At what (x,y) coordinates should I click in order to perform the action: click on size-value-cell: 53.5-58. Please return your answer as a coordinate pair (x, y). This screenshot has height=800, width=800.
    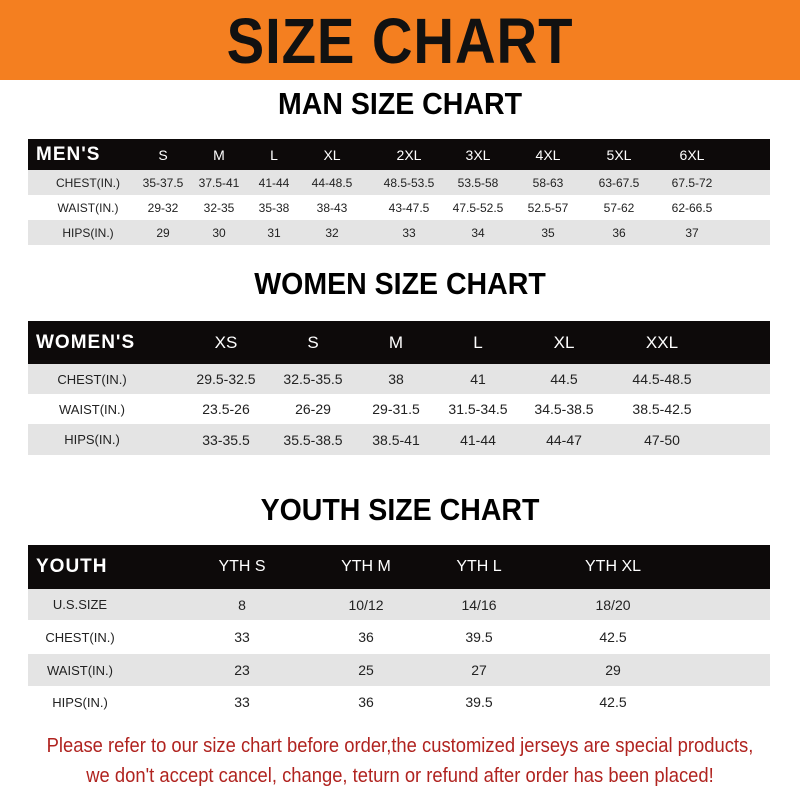
    Looking at the image, I should click on (478, 182).